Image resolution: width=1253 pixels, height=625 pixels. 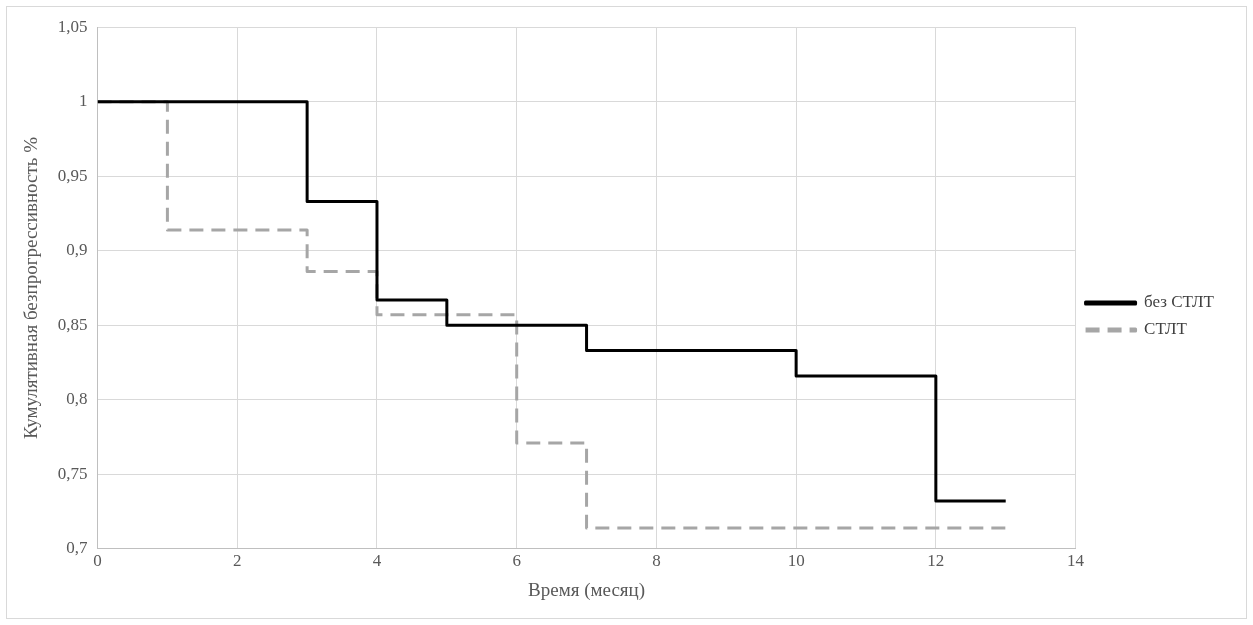 I want to click on y-tick-label: 0,9, so click(x=77, y=250).